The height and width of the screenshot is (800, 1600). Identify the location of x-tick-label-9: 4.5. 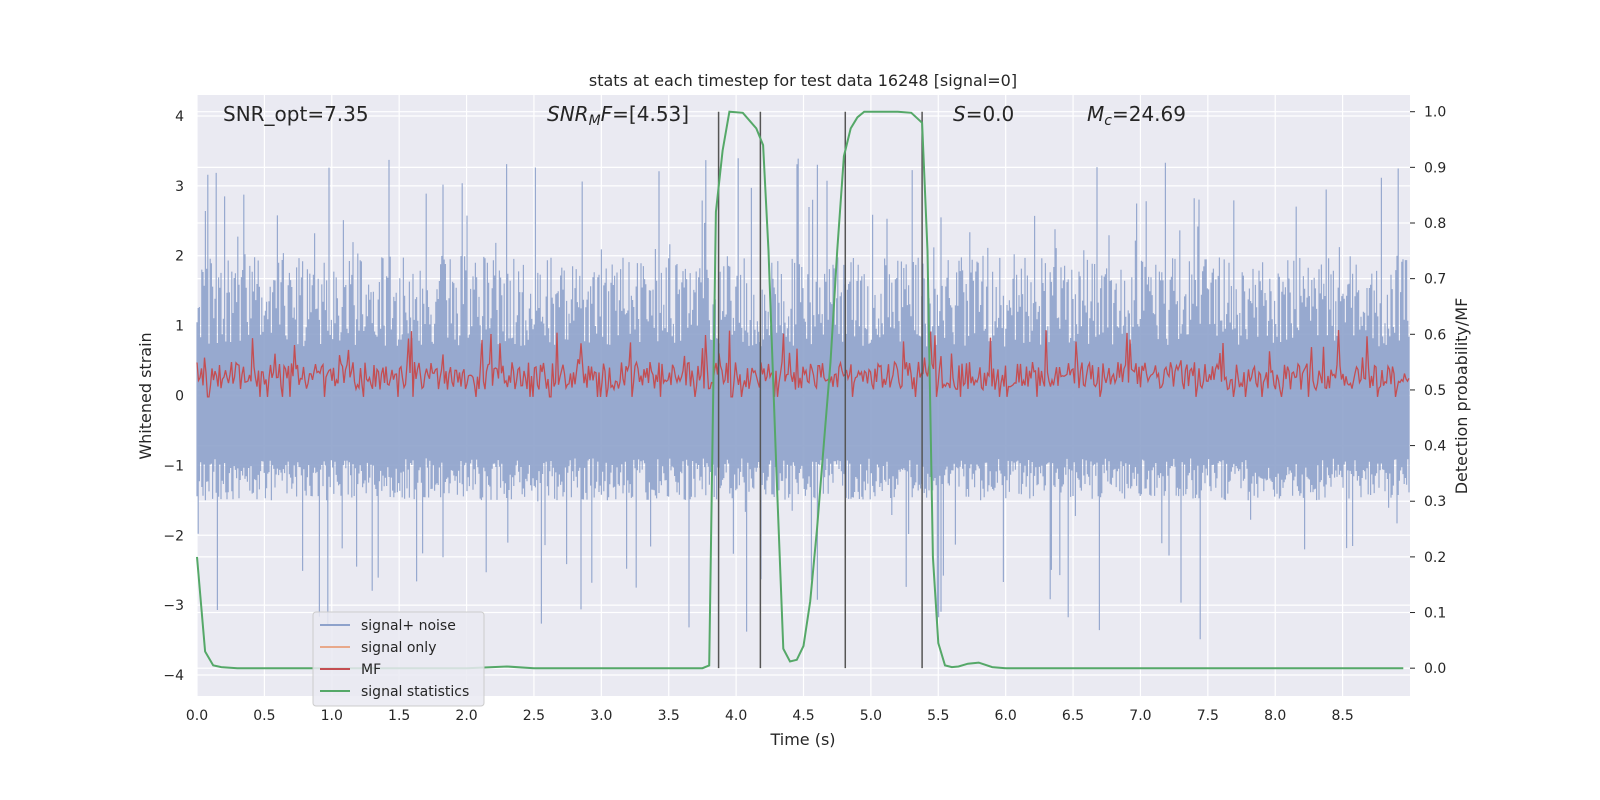
(803, 716).